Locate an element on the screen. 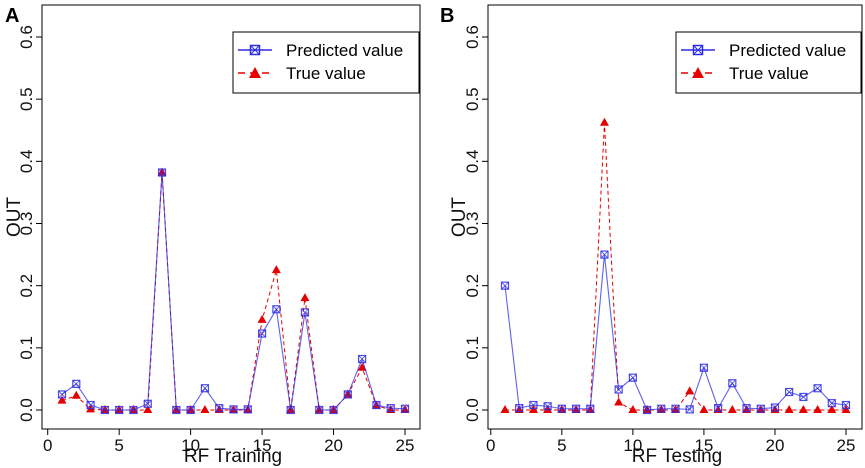 This screenshot has width=865, height=468. panel-a-legend-predicted-marker is located at coordinates (255, 50).